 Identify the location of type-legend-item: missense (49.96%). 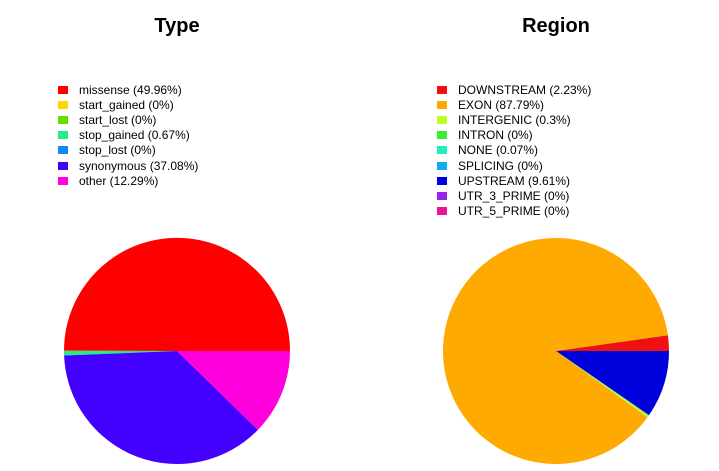
(128, 89).